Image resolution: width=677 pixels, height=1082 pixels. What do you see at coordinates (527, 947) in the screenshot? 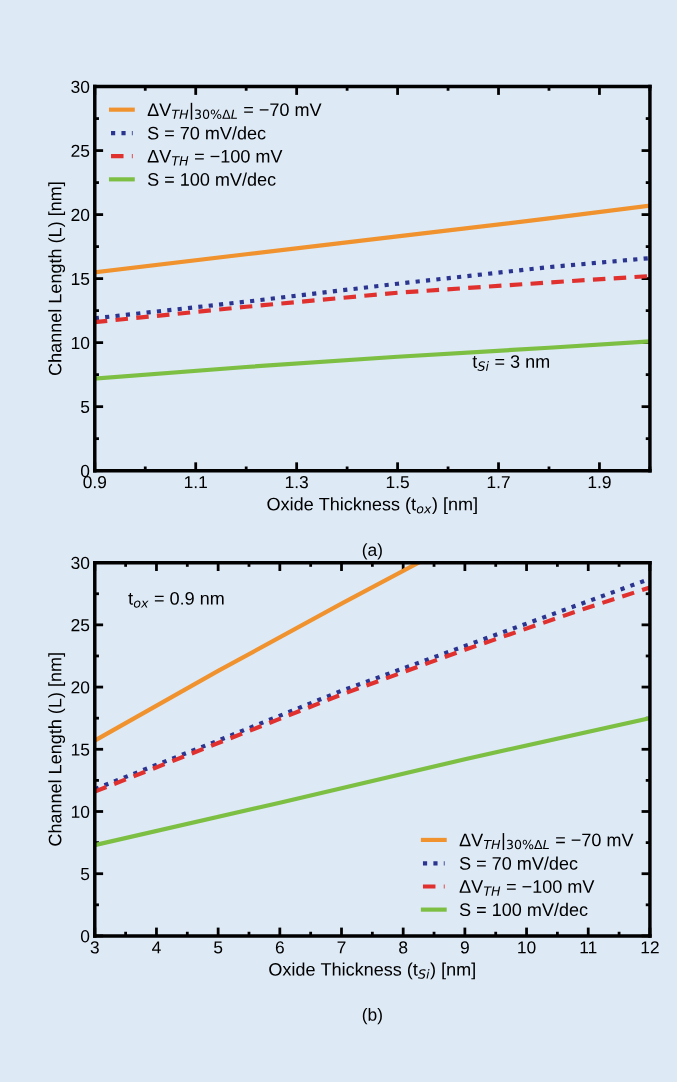
I see `x-tick-label: 10` at bounding box center [527, 947].